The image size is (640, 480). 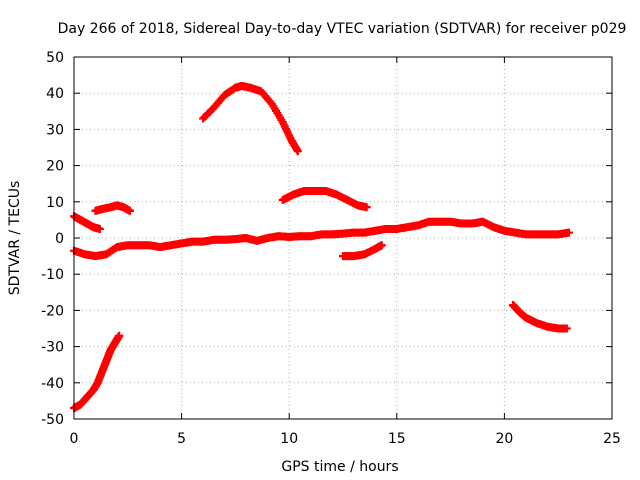 What do you see at coordinates (55, 203) in the screenshot?
I see `y-tick-label: 10` at bounding box center [55, 203].